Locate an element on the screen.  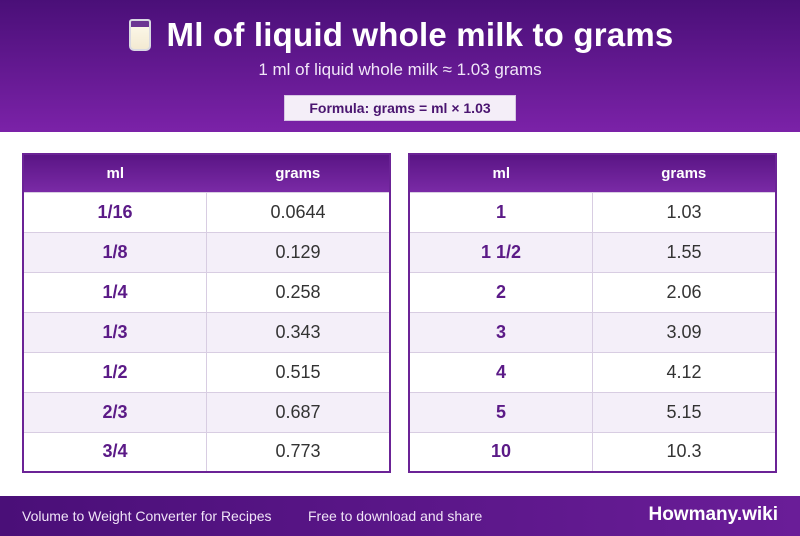
table-row: 1/3 0.343 is located at coordinates (206, 331).